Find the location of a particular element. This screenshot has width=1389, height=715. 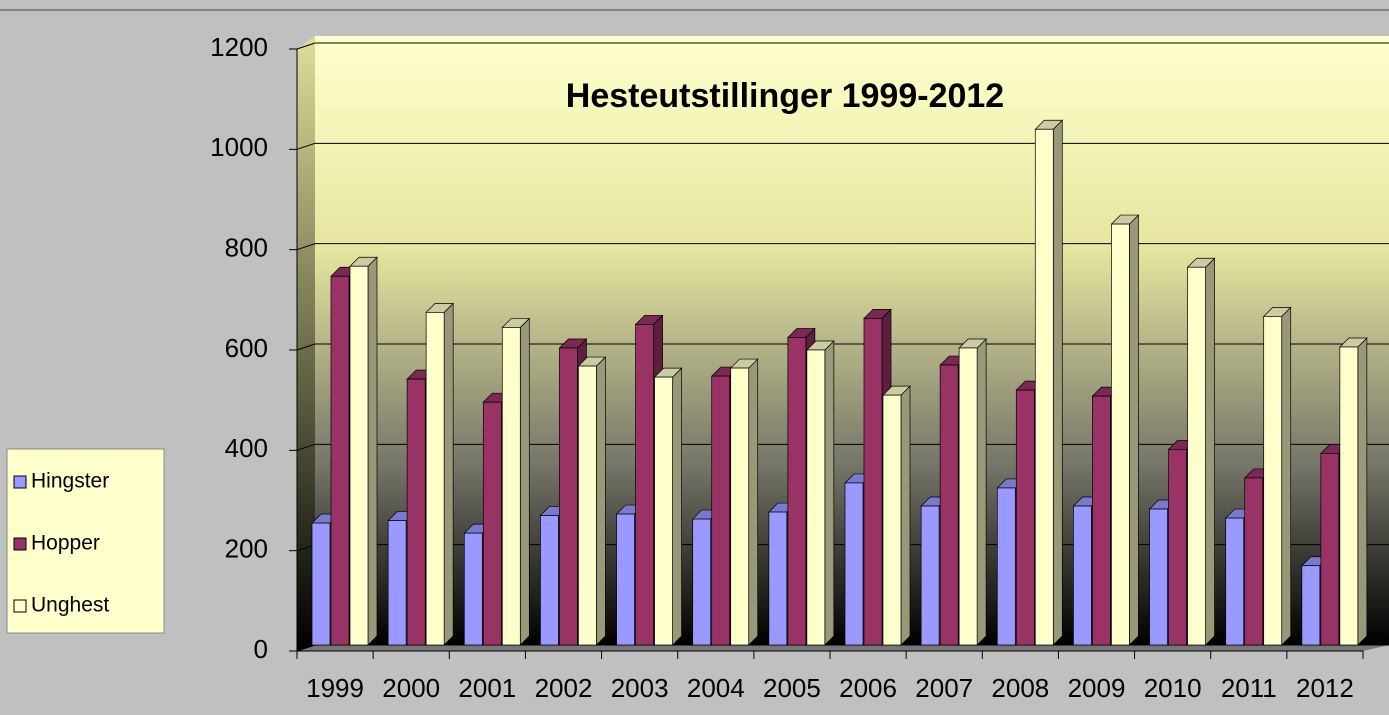

x-tick-label: 2012 is located at coordinates (1325, 688).